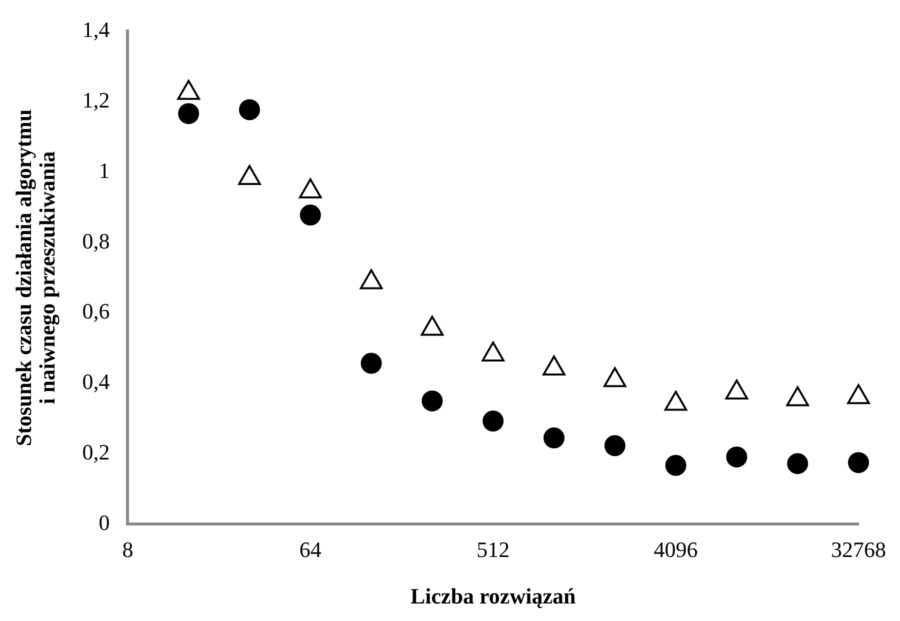  Describe the element at coordinates (96, 241) in the screenshot. I see `y-tick-label: 0,8` at that location.